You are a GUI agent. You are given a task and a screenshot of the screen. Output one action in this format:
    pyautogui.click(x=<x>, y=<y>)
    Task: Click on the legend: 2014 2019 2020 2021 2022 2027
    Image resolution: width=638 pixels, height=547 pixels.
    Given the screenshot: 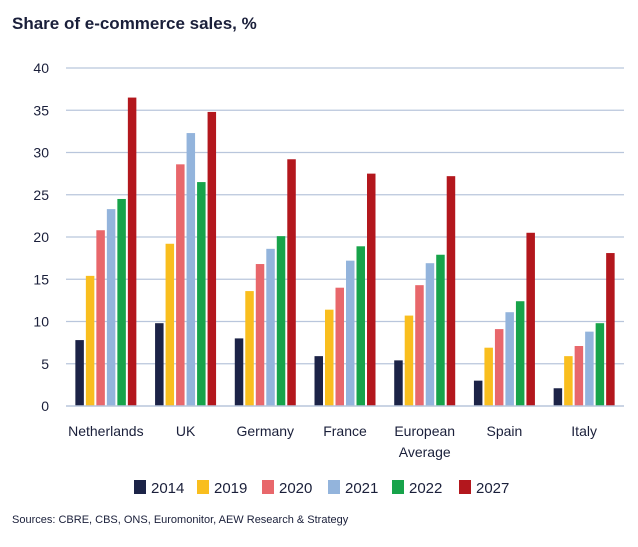 What is the action you would take?
    pyautogui.click(x=321, y=488)
    